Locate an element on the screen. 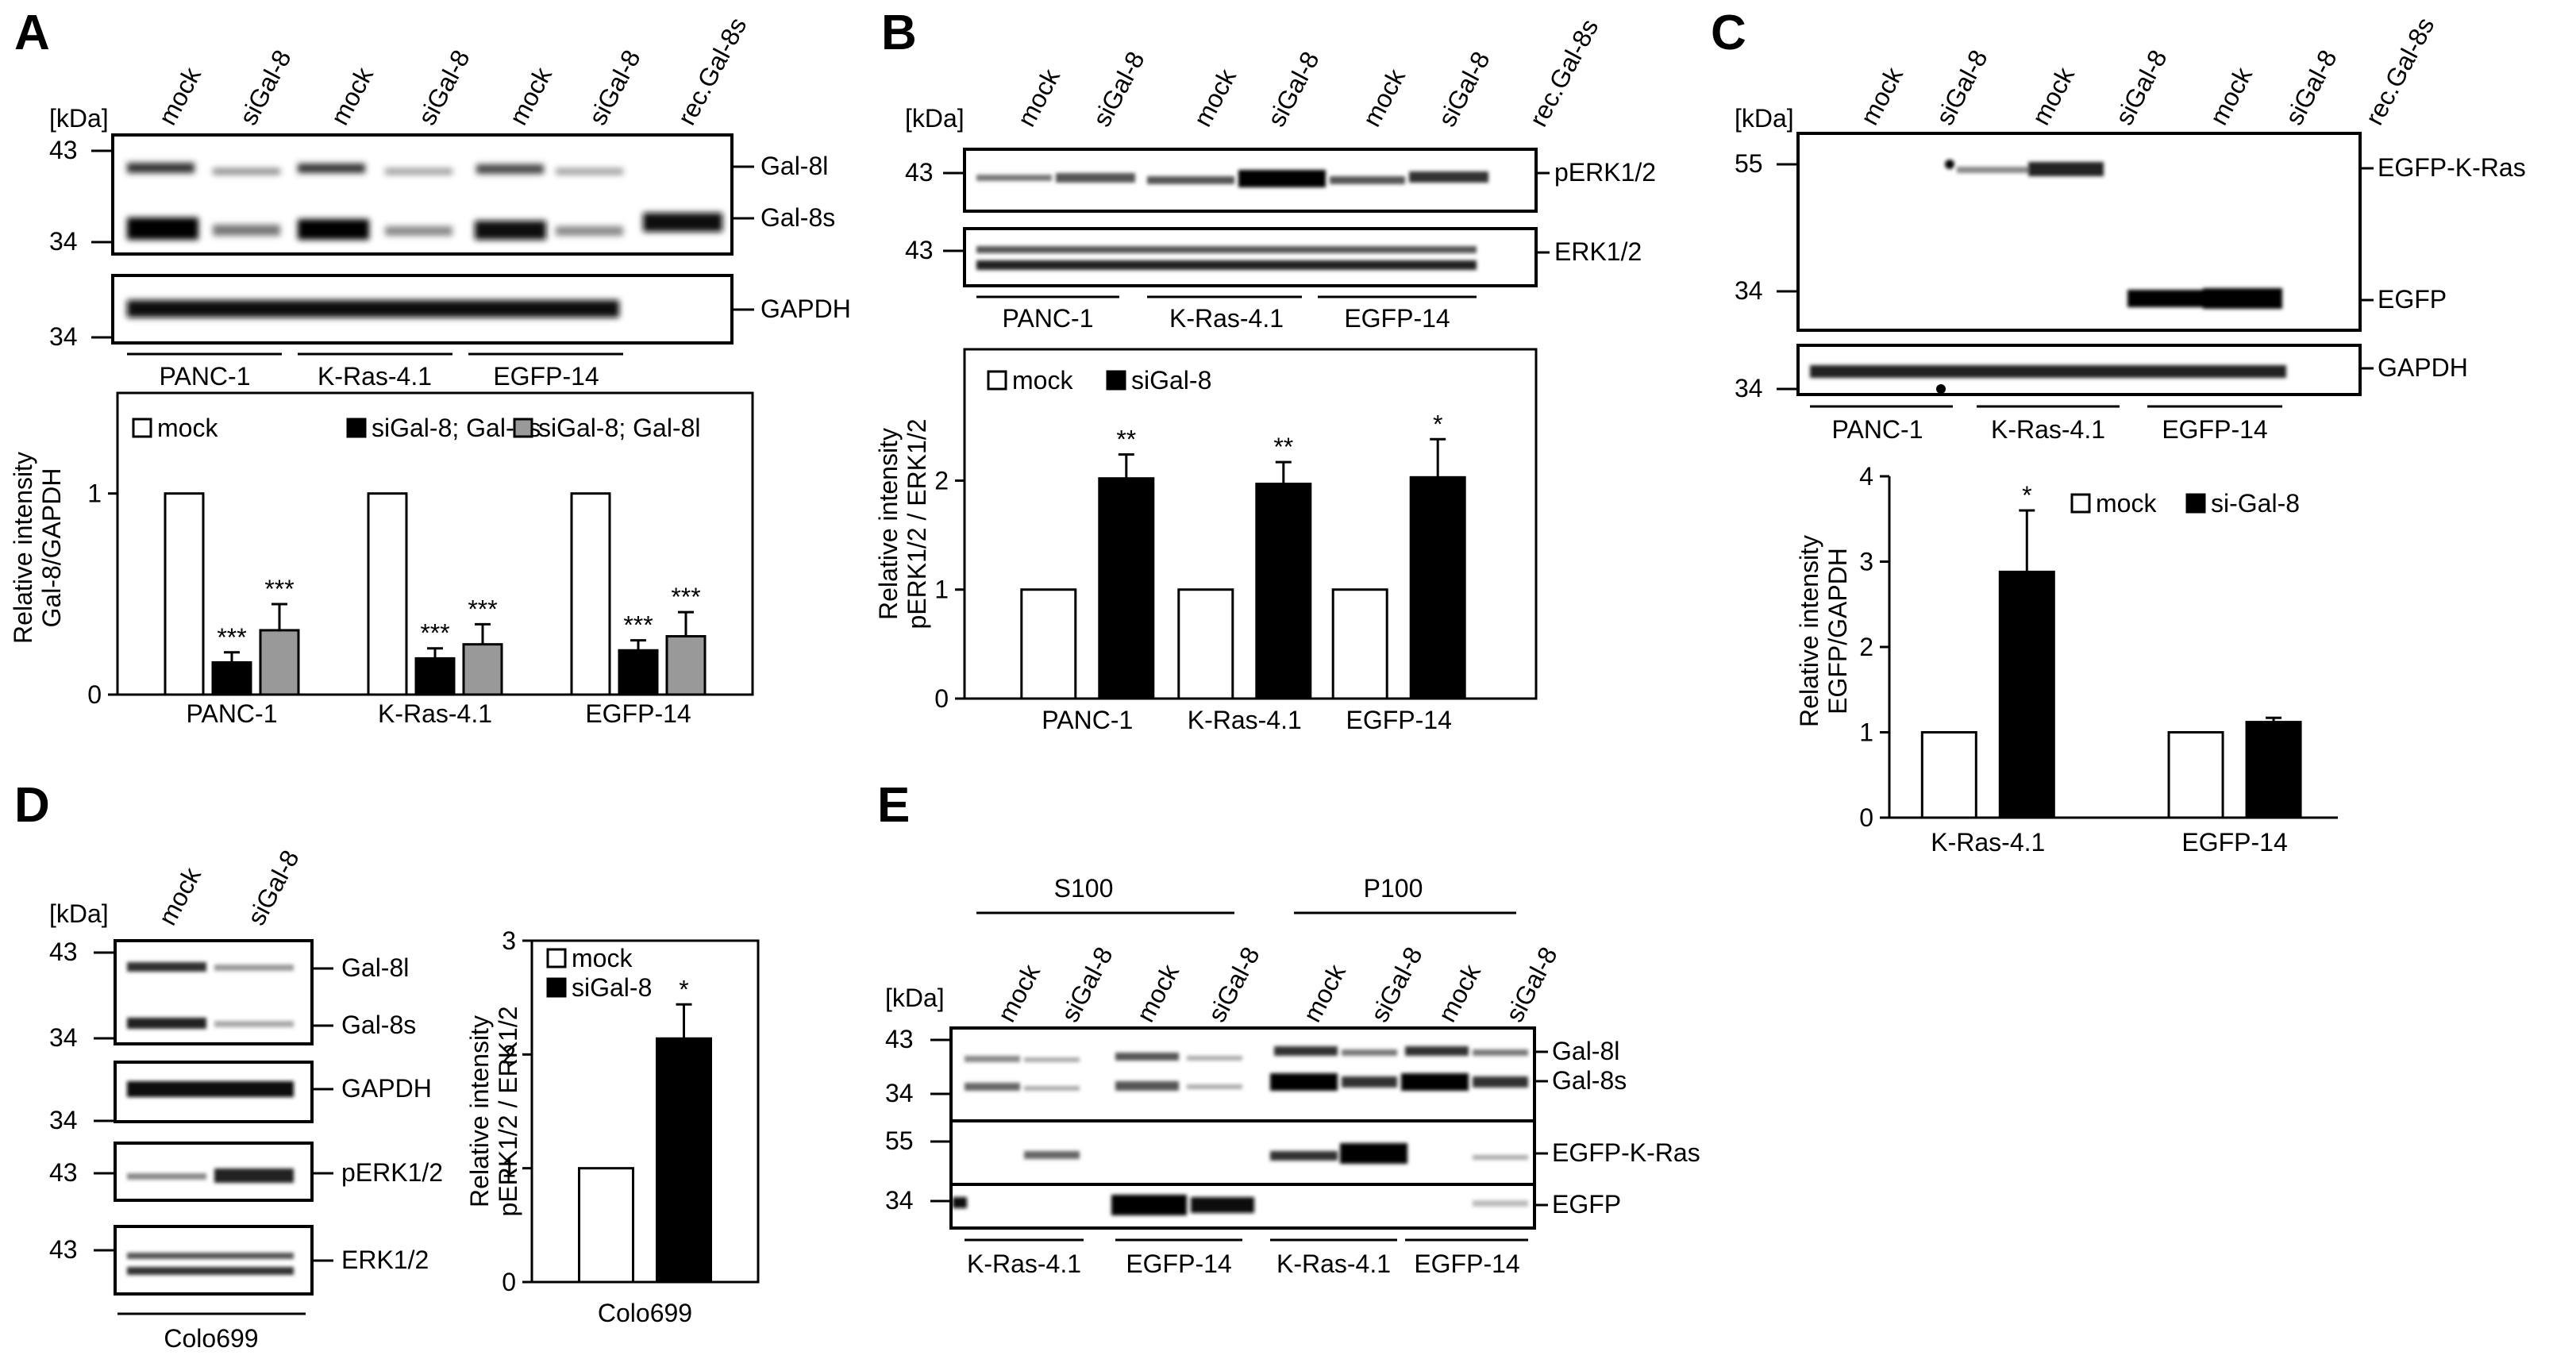 This screenshot has height=1363, width=2576. legend-label: siGal-8; Gal-8s is located at coordinates (456, 428).